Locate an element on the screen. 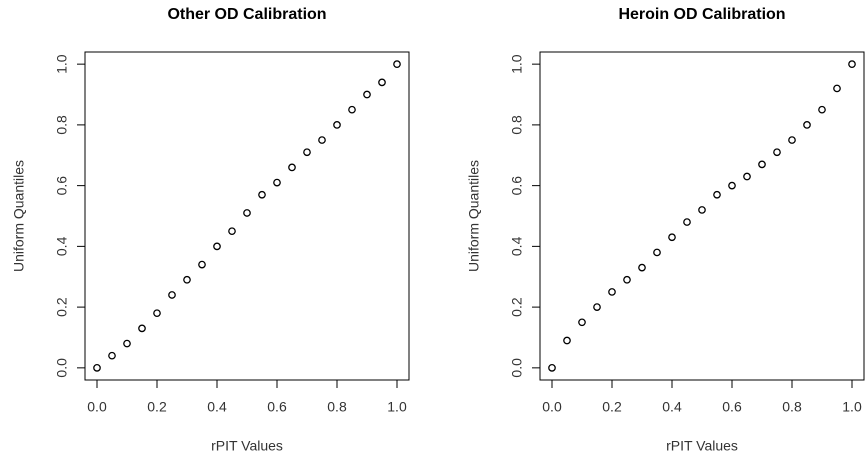  chart-title: Other OD Calibration is located at coordinates (246, 14).